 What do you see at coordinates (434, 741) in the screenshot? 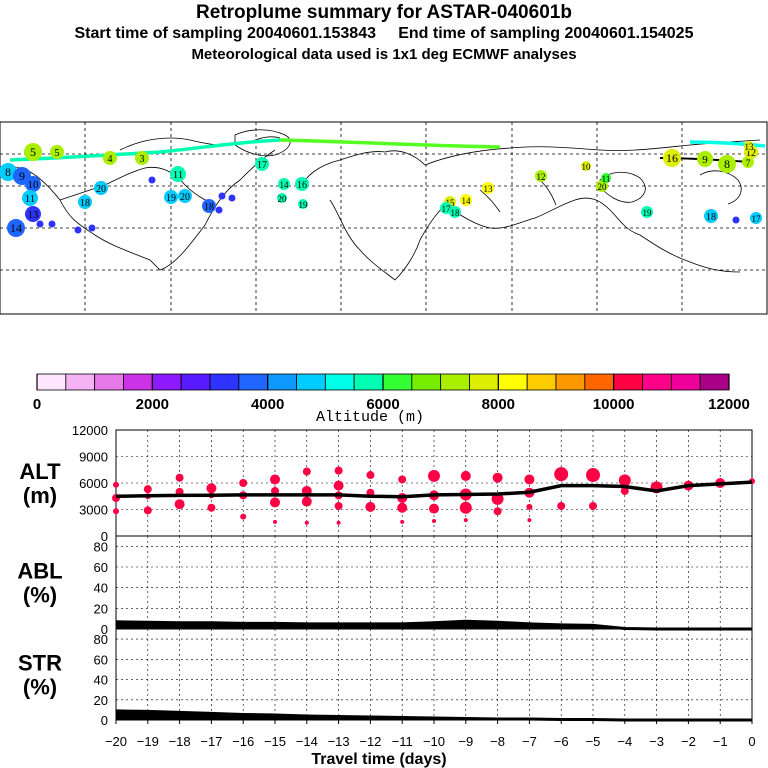
I see `x-tick-label: −10` at bounding box center [434, 741].